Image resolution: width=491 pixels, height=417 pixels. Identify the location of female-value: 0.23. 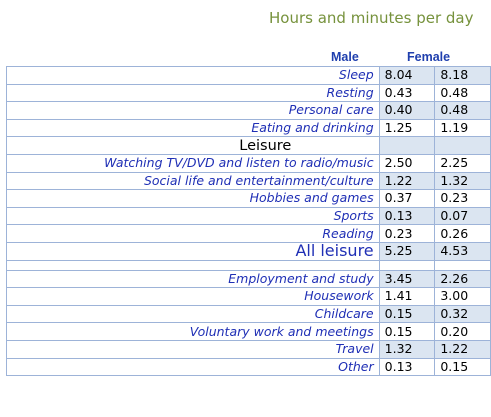
(462, 198).